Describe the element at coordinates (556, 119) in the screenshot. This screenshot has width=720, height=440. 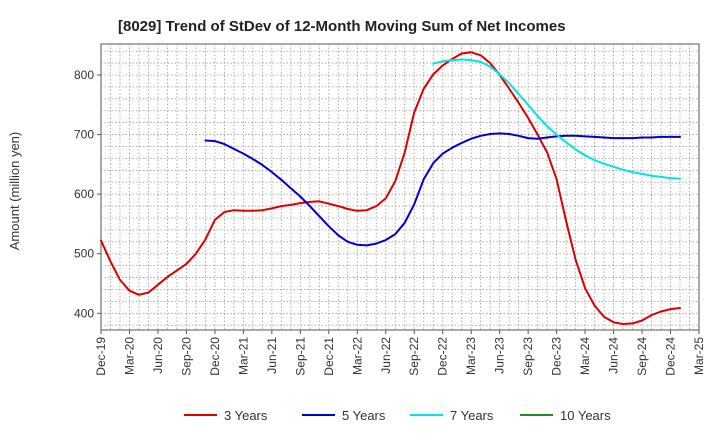
I see `series-line-7-years` at that location.